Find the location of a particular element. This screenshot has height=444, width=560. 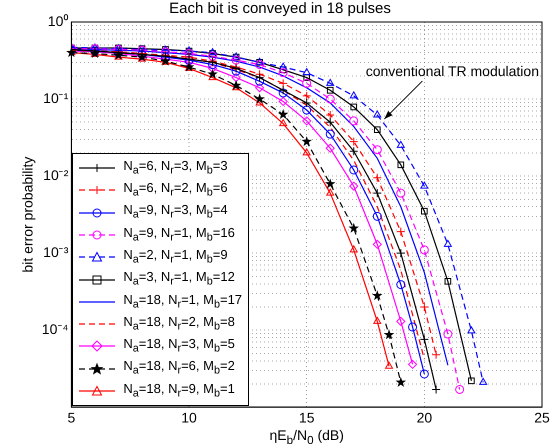

legend-label: N$_{a}$=18, N$_{r}$=2, M$_{b}$=8 is located at coordinates (179, 323).